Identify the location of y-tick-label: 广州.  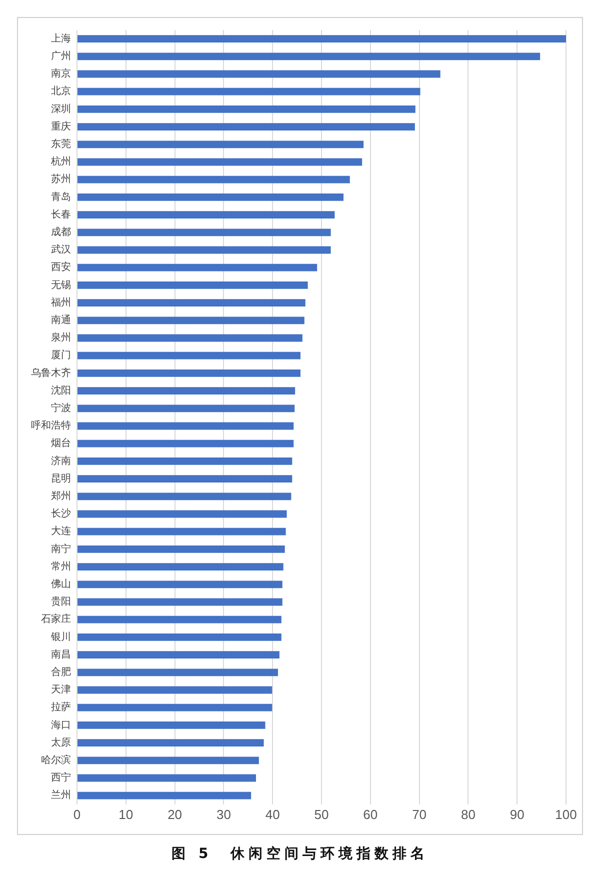
(61, 56).